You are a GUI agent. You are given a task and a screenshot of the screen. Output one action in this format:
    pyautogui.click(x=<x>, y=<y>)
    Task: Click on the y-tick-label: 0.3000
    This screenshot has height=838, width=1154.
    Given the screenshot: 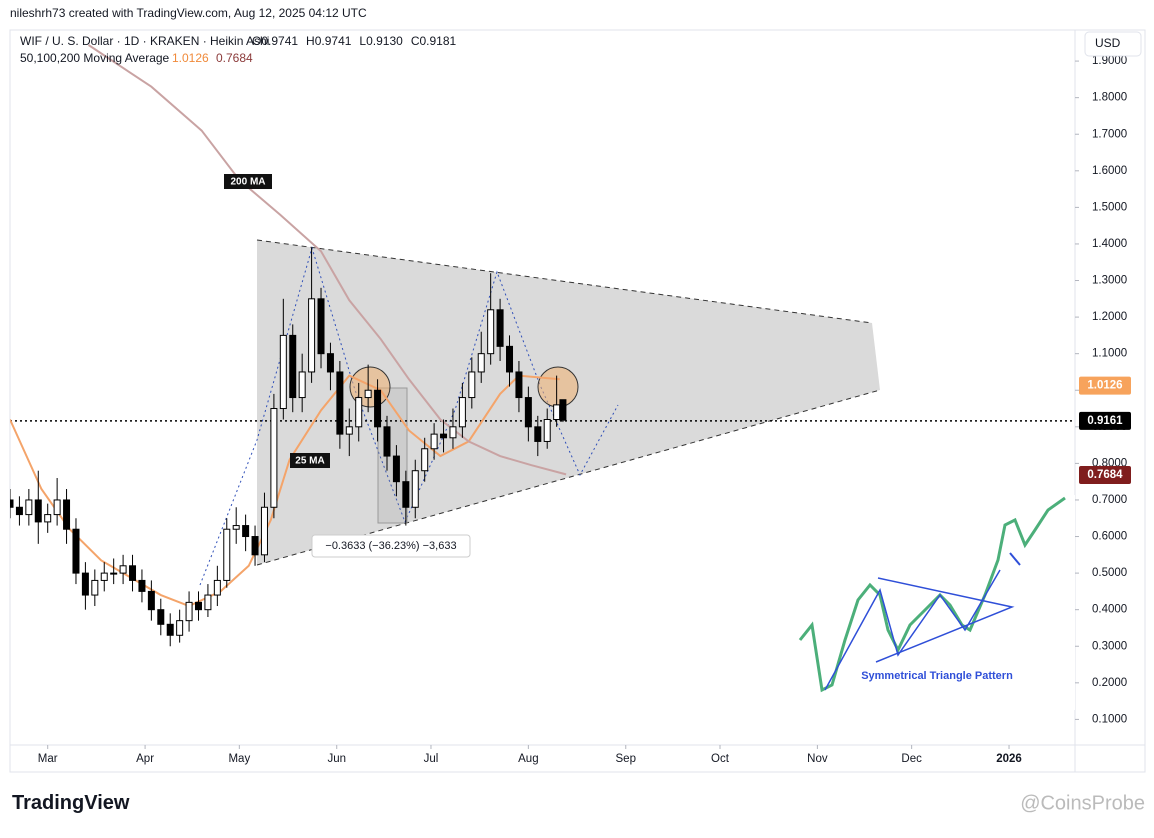 What is the action you would take?
    pyautogui.click(x=1109, y=646)
    